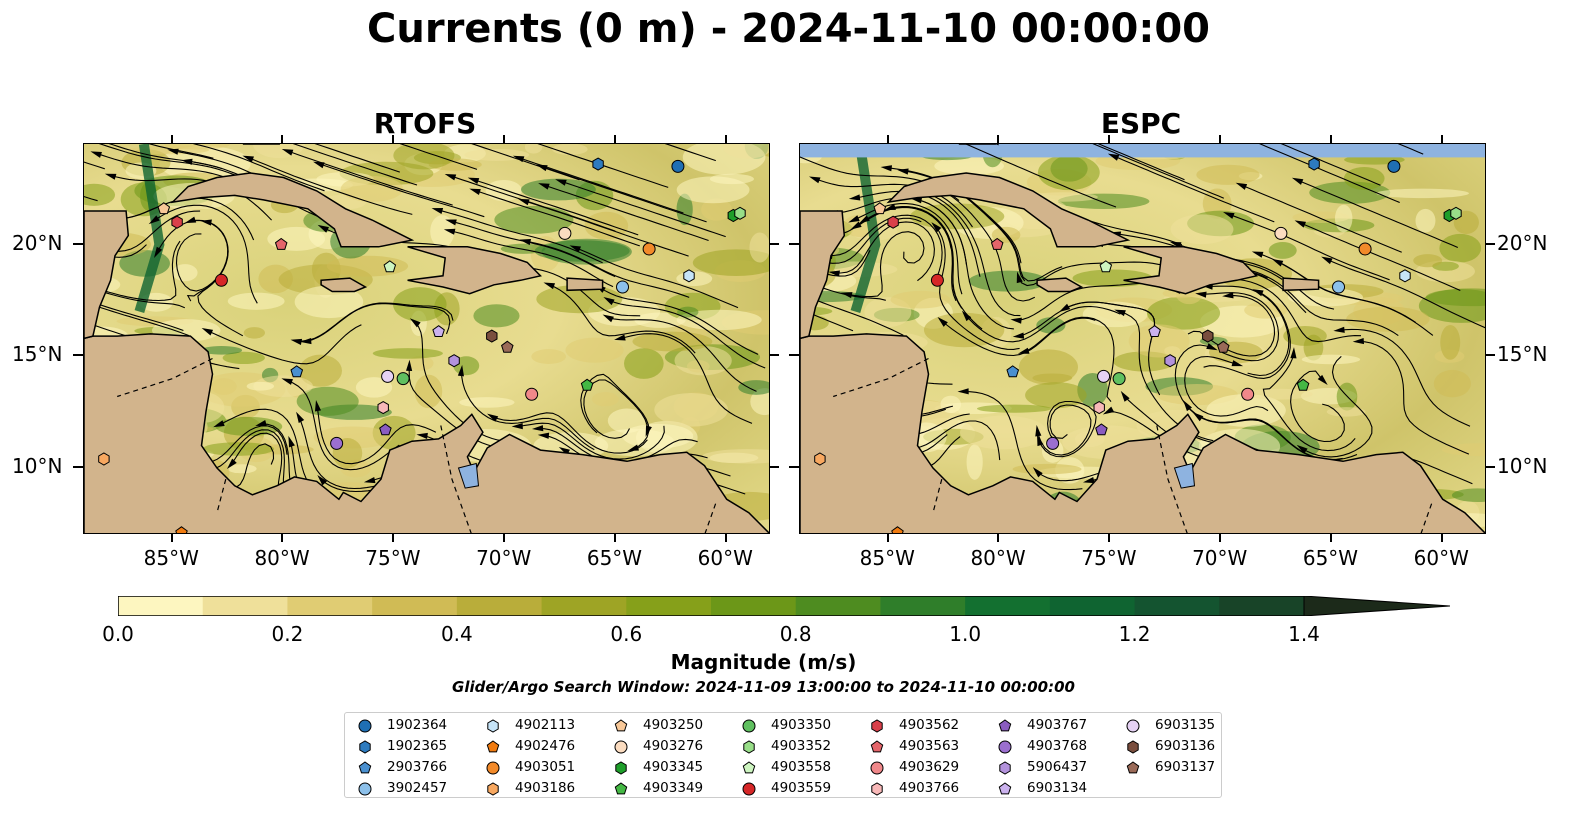 The image size is (1577, 827). Describe the element at coordinates (1057, 788) in the screenshot. I see `legend-item: 6903134` at that location.